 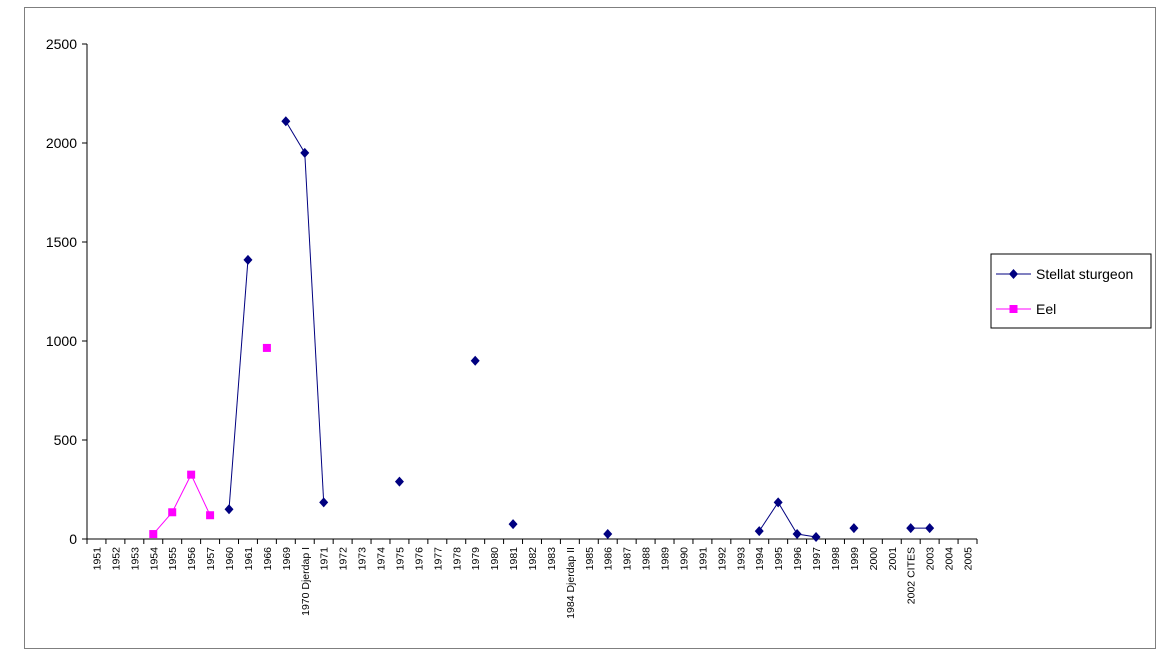 What do you see at coordinates (382, 559) in the screenshot?
I see `x-tick-label-15: 1974` at bounding box center [382, 559].